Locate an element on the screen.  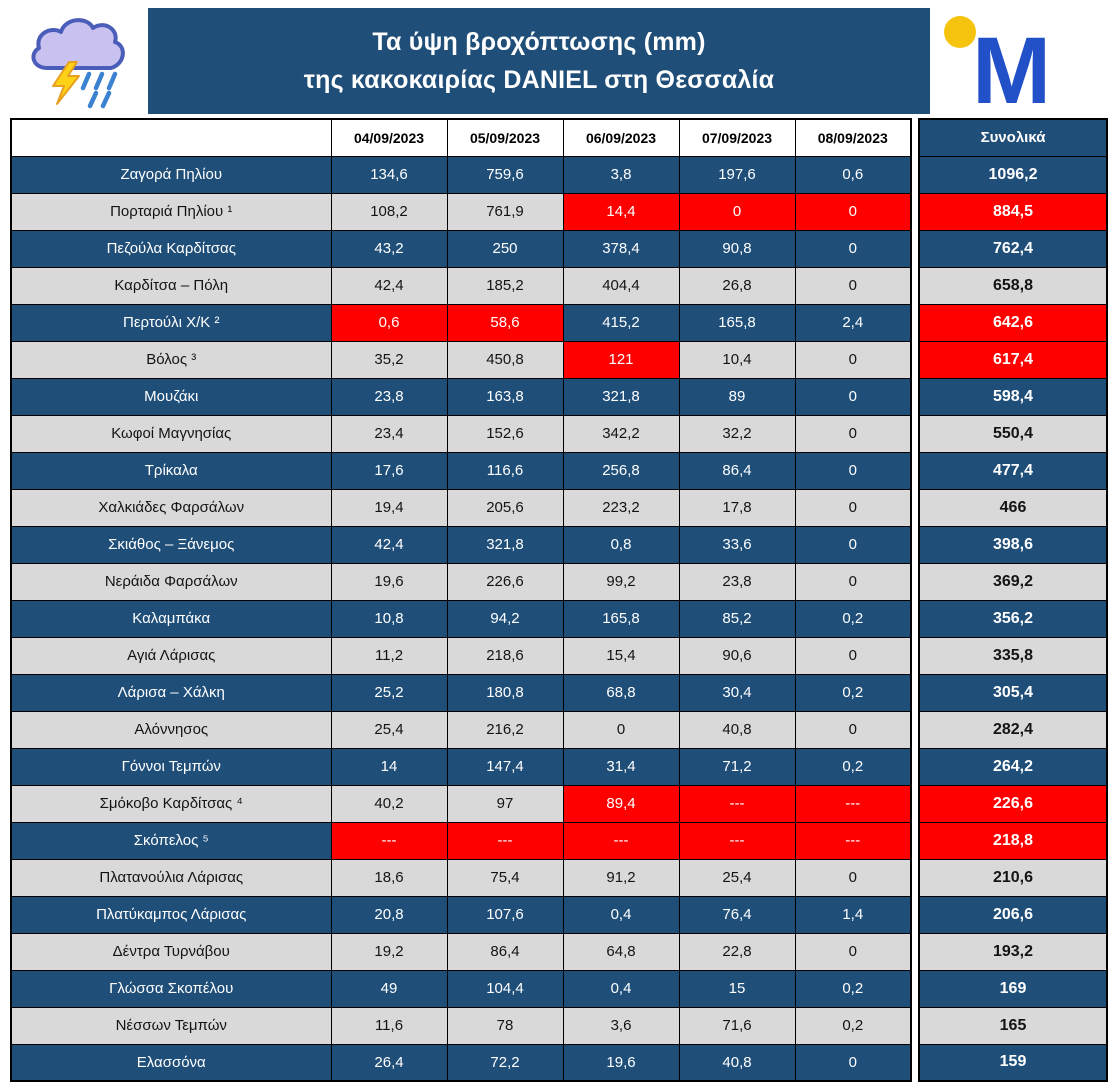
rainfall-value-cell: 17,8 is located at coordinates (737, 507).